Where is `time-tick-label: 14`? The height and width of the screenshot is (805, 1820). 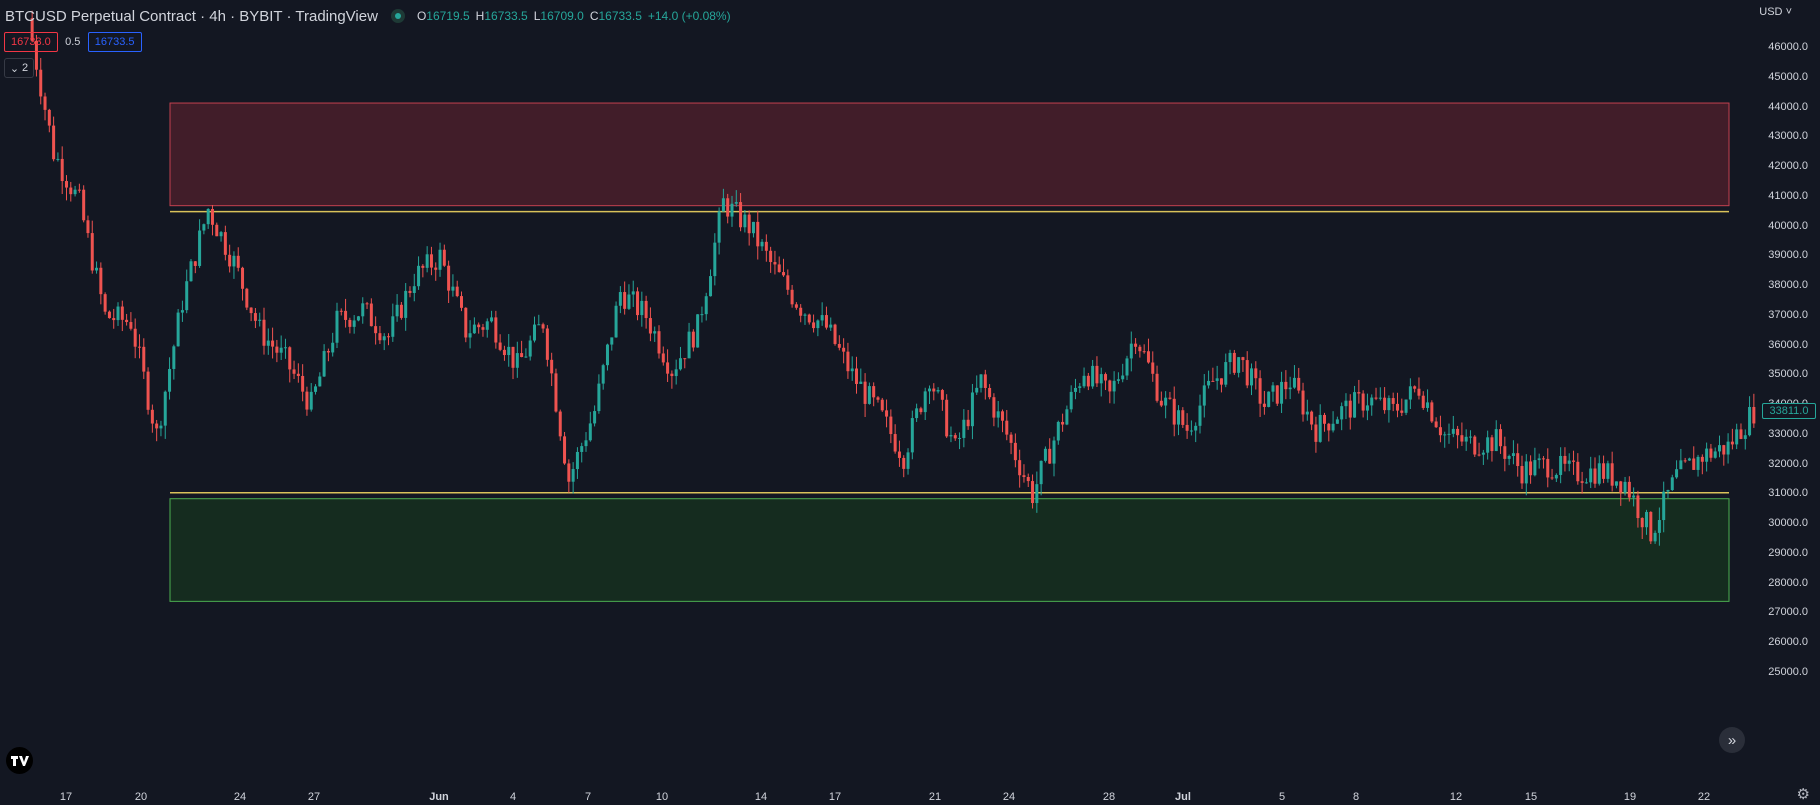 time-tick-label: 14 is located at coordinates (761, 797).